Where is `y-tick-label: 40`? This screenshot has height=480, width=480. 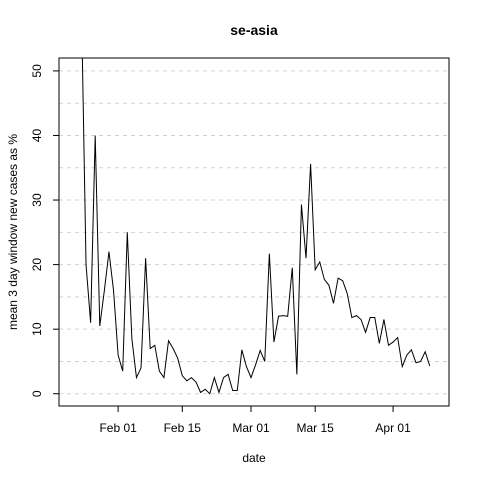
y-tick-label: 40 is located at coordinates (37, 135).